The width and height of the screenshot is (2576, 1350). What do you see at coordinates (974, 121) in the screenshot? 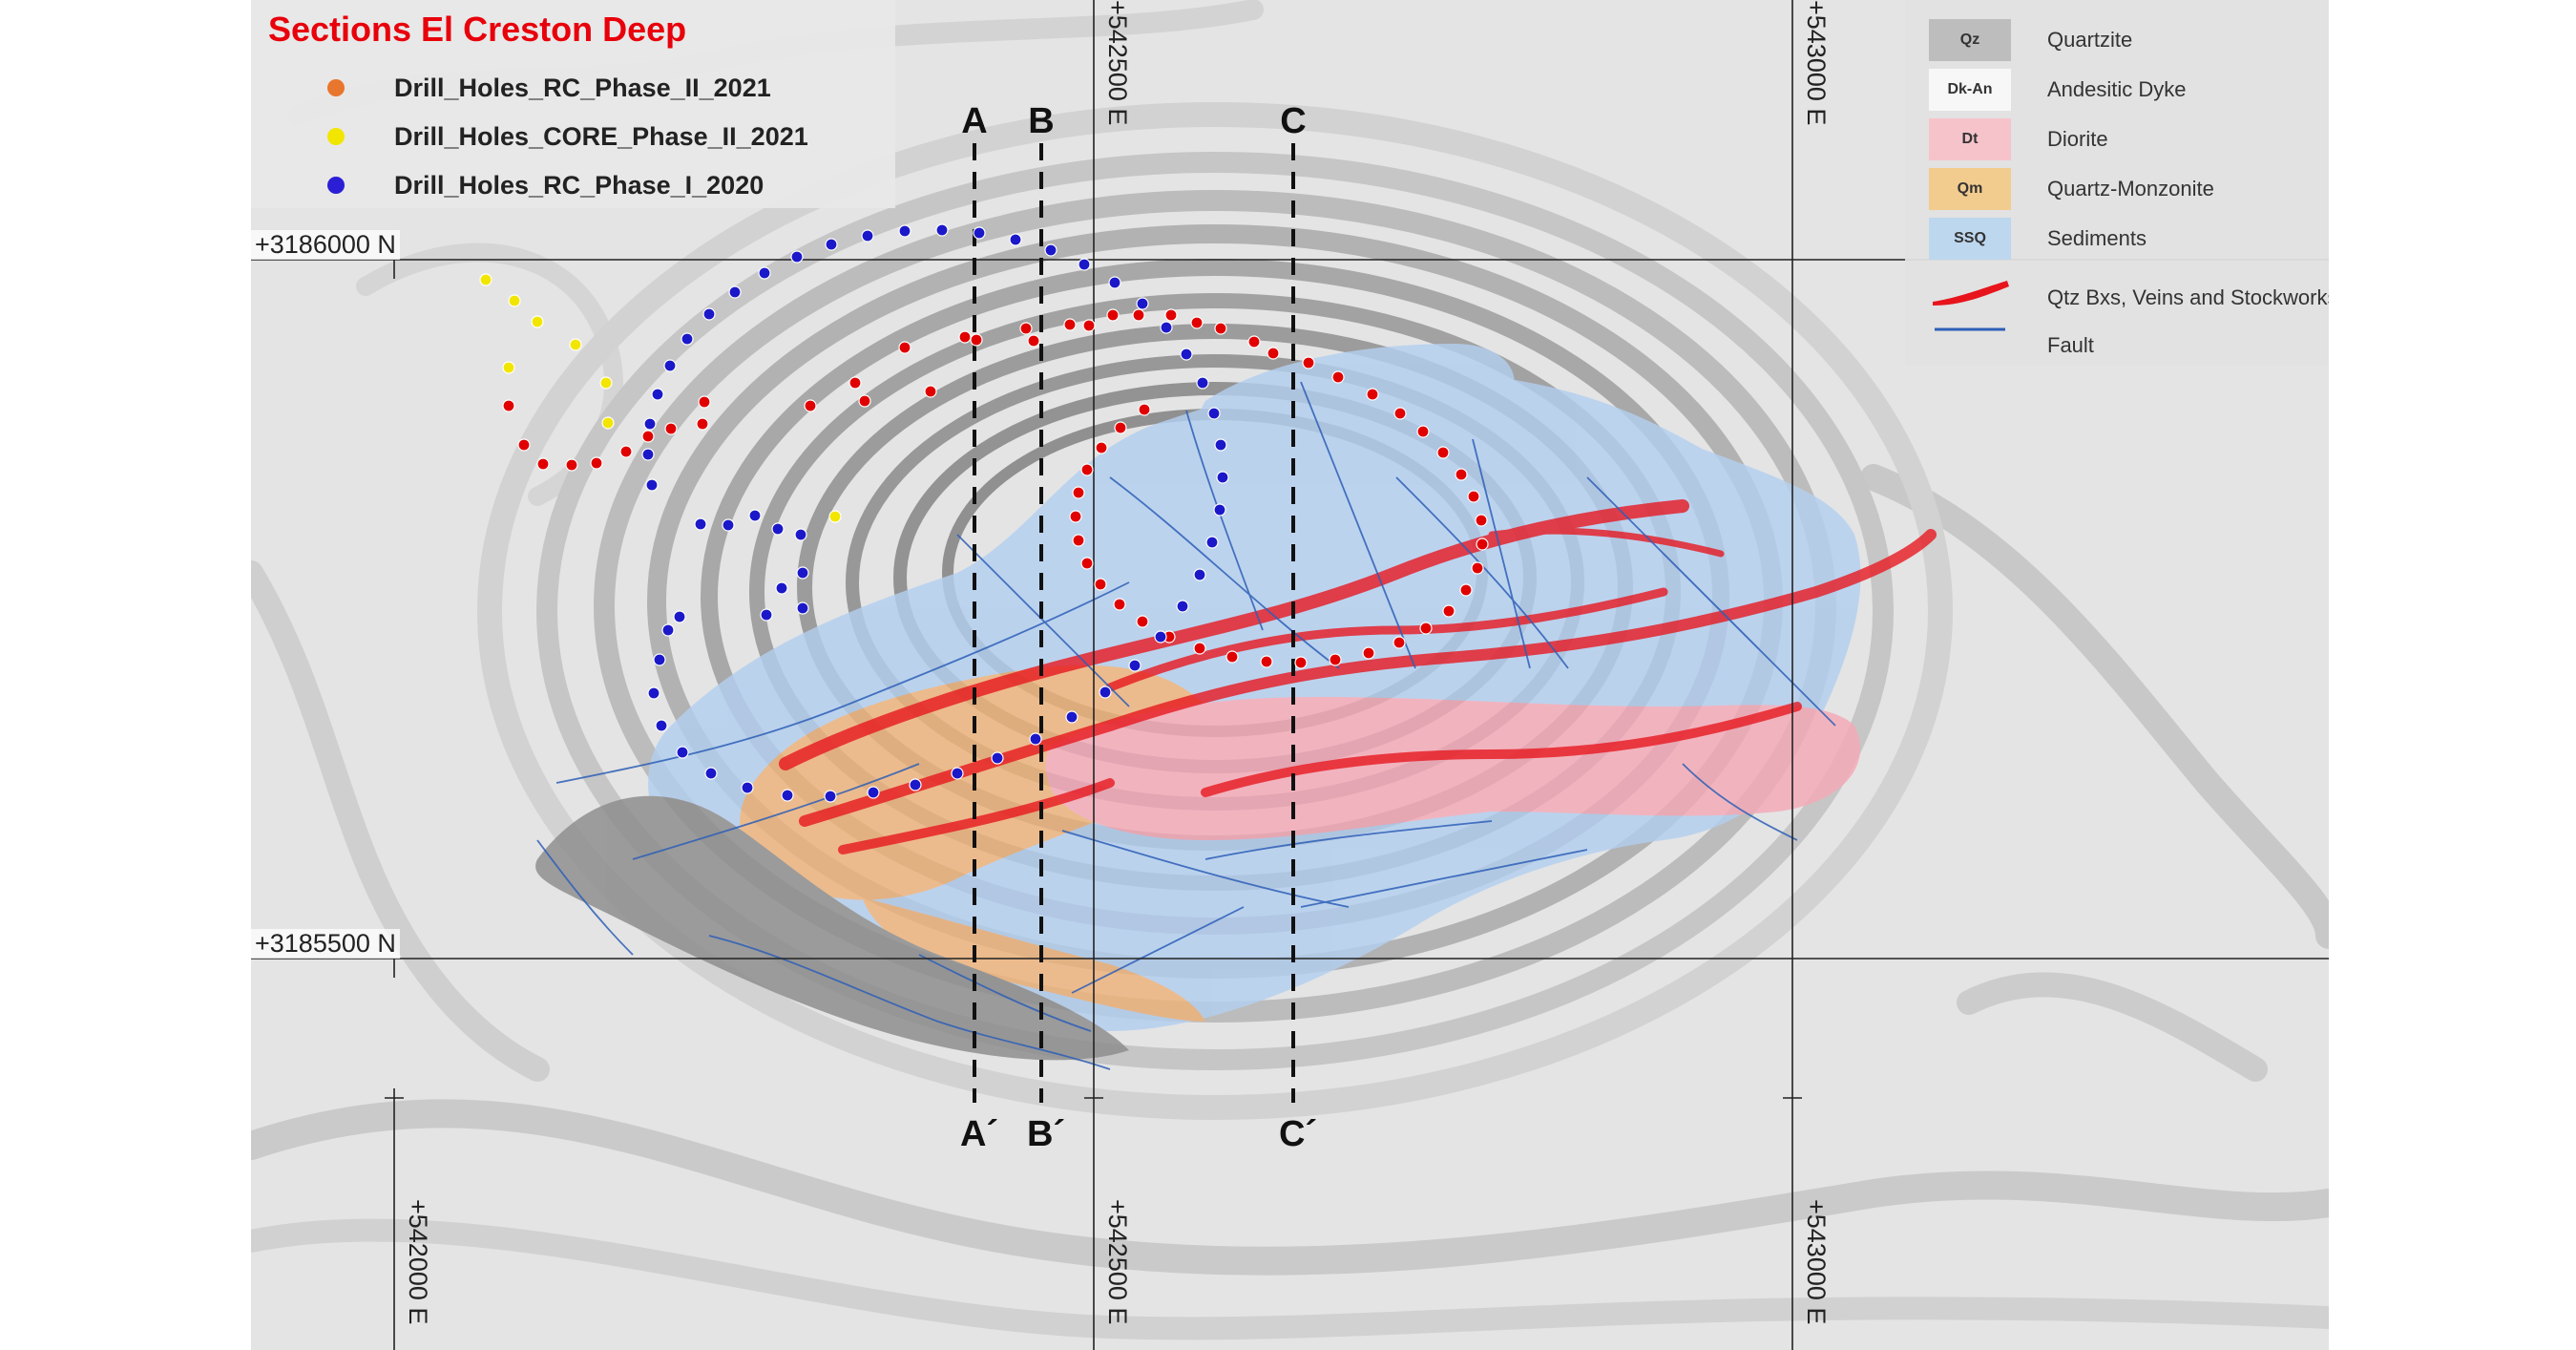
I see `section-label-a-start: A` at bounding box center [974, 121].